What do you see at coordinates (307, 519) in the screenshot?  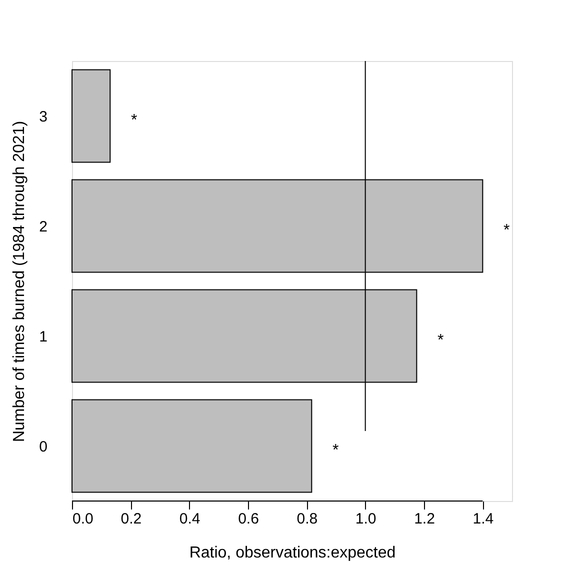 I see `x-tick-label: 0.8` at bounding box center [307, 519].